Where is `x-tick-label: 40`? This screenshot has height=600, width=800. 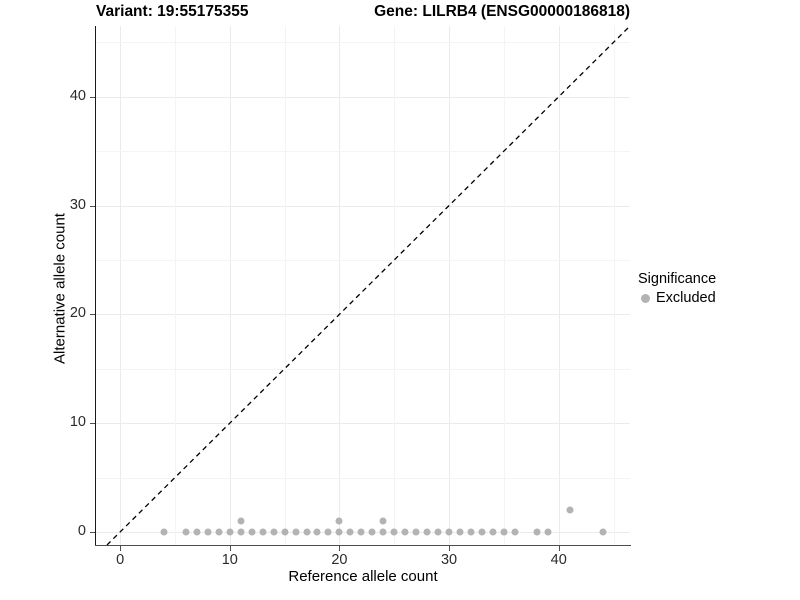
x-tick-label: 40 is located at coordinates (558, 560).